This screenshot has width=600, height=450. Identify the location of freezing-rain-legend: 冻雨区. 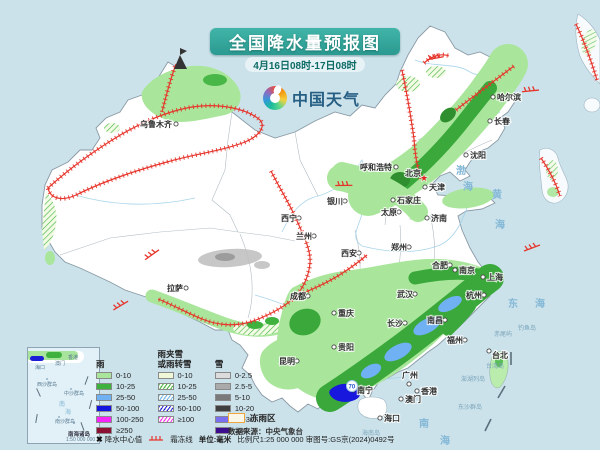
(252, 418).